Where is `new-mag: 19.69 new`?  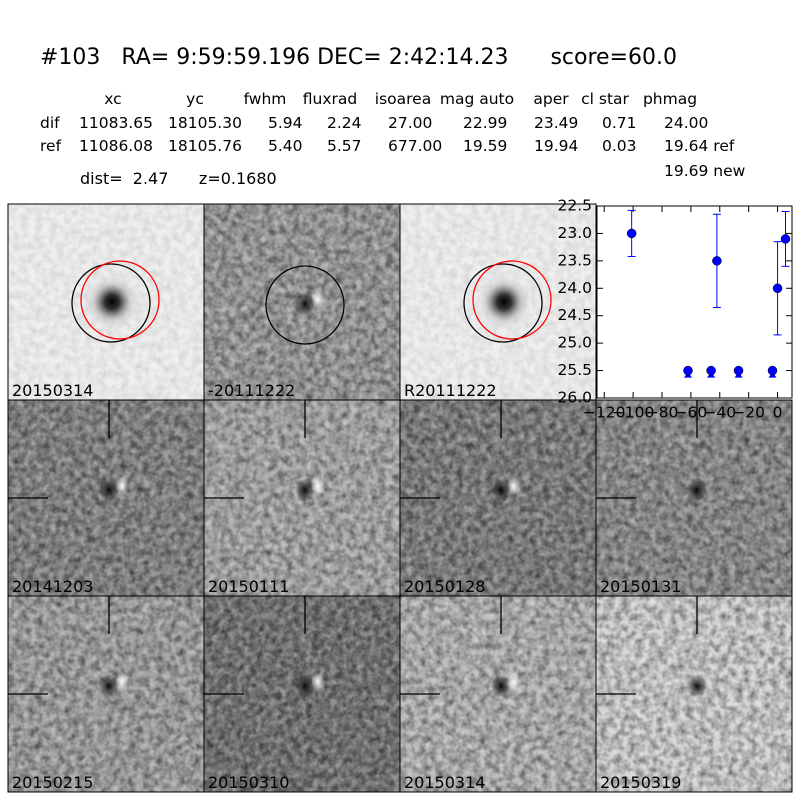
new-mag: 19.69 new is located at coordinates (705, 171).